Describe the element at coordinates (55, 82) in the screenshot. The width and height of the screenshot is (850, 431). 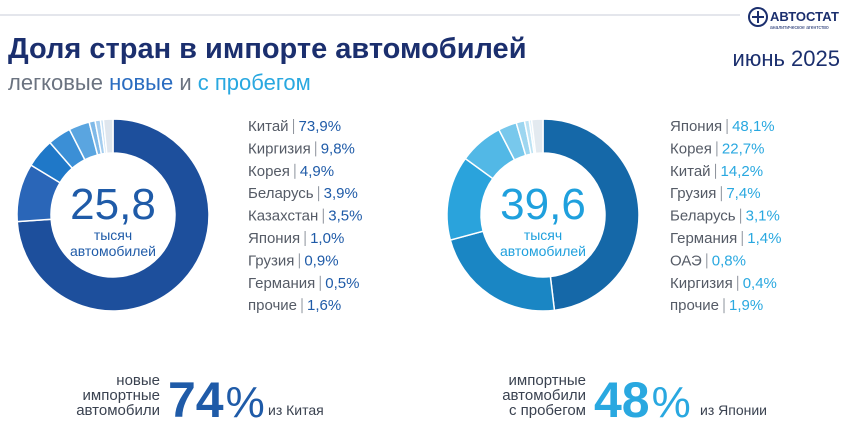
I see `subtitle-part: легковые` at that location.